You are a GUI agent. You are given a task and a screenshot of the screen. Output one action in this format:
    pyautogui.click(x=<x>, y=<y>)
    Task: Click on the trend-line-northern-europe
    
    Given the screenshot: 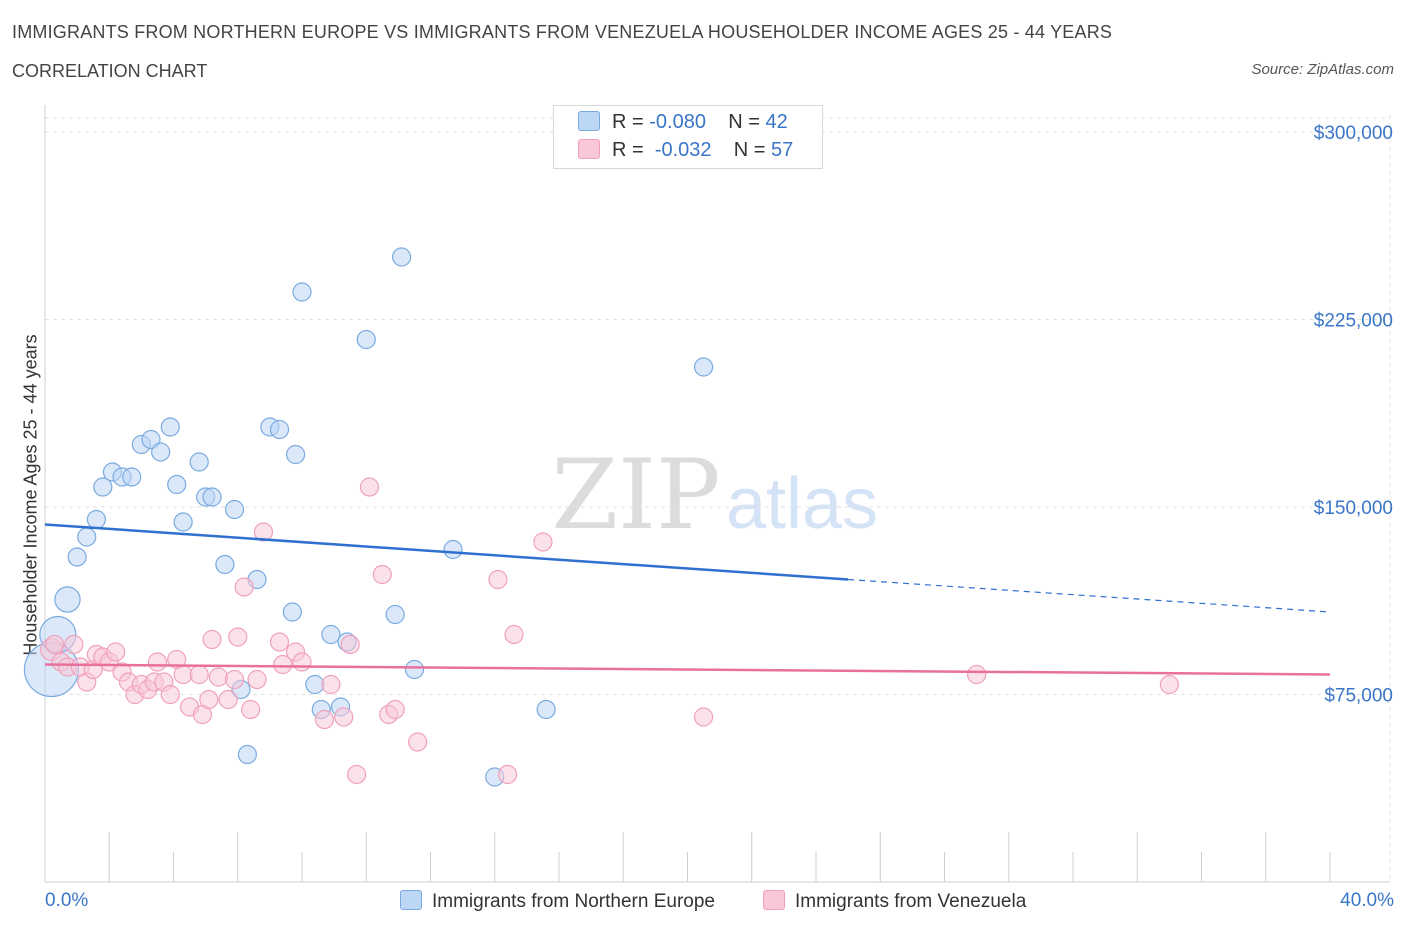 What is the action you would take?
    pyautogui.click(x=446, y=552)
    